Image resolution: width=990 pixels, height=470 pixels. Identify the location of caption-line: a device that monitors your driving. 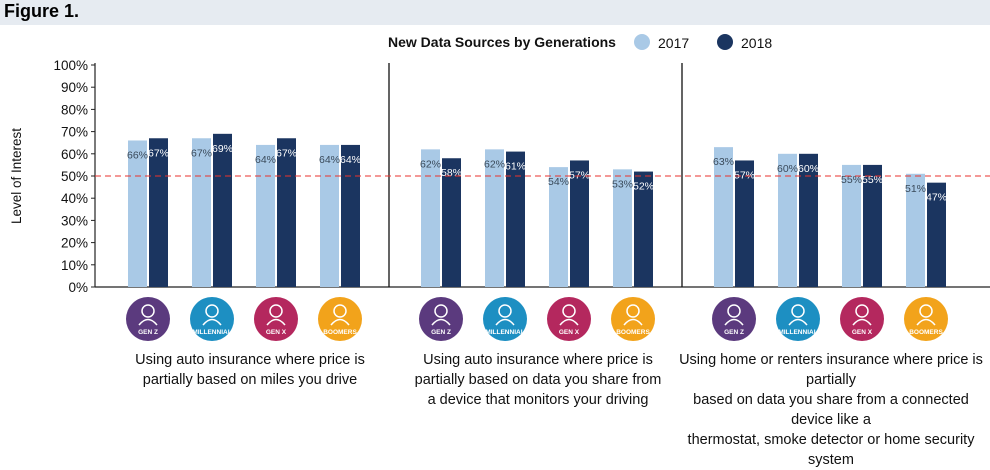
(538, 400).